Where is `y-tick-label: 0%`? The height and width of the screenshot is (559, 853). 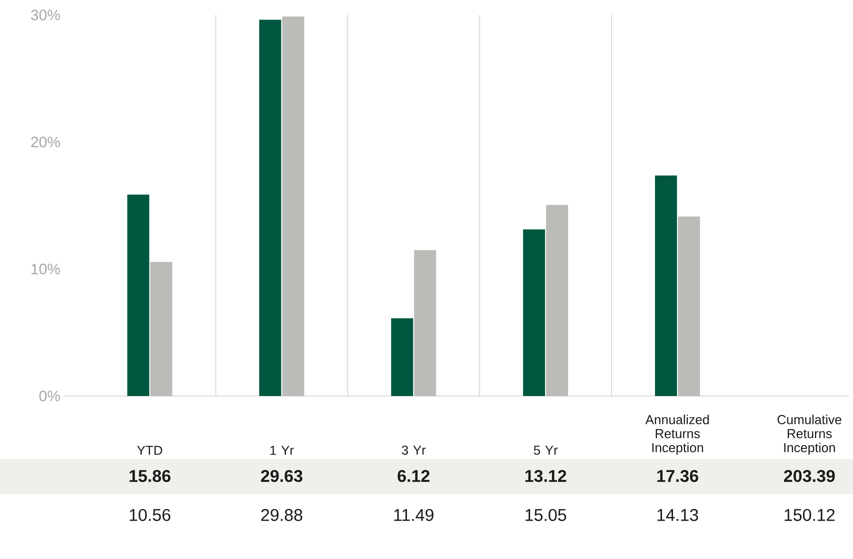
y-tick-label: 0% is located at coordinates (49, 396).